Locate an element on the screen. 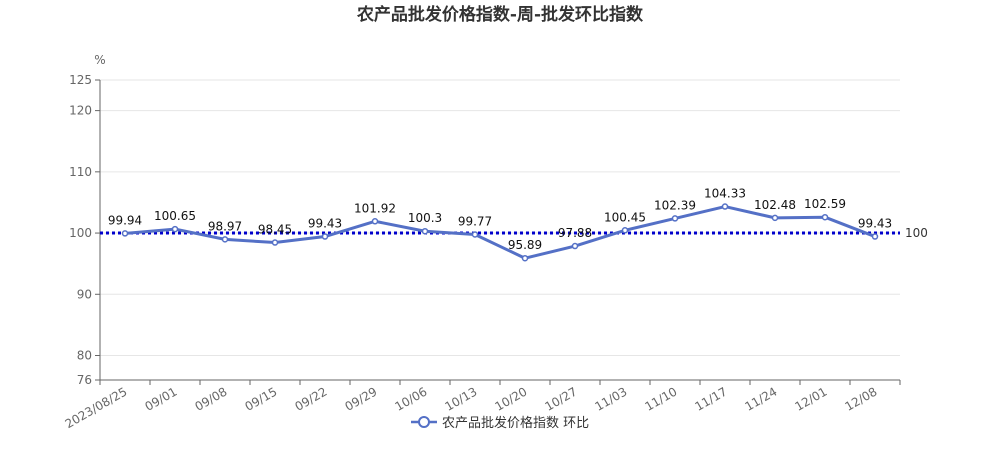 This screenshot has width=1000, height=450. y-tick-label: 76 is located at coordinates (84, 380).